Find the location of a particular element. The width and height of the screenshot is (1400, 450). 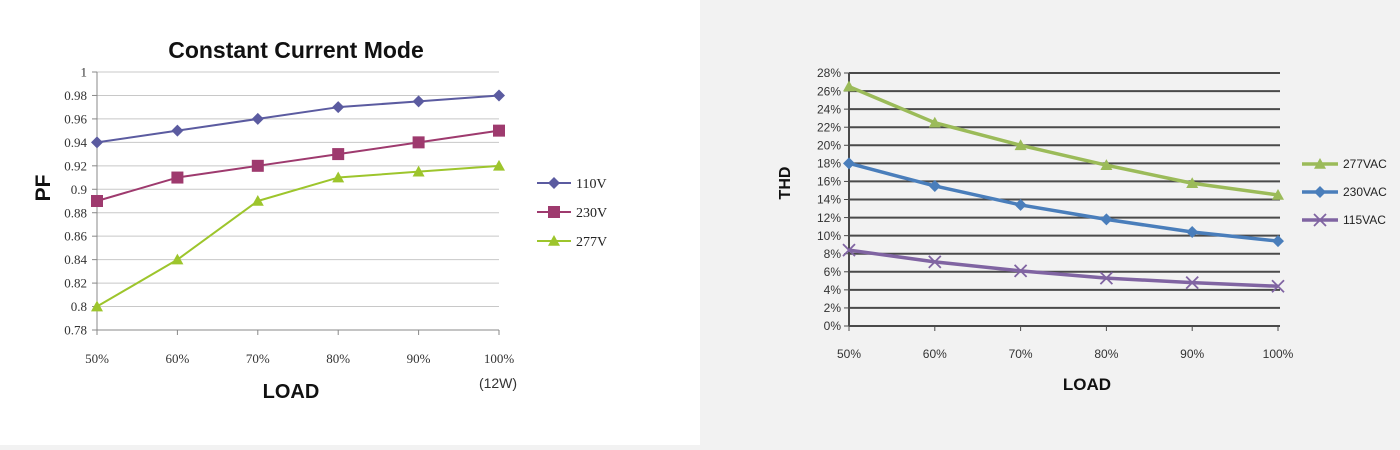

pf-x-tick-label: 50% is located at coordinates (97, 358).